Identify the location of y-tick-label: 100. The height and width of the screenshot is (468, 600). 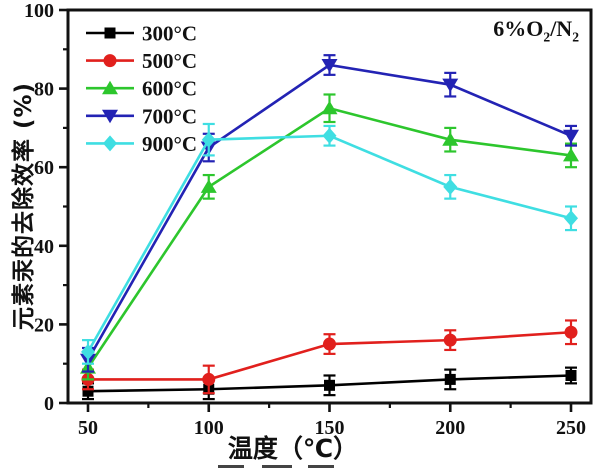
(39, 11).